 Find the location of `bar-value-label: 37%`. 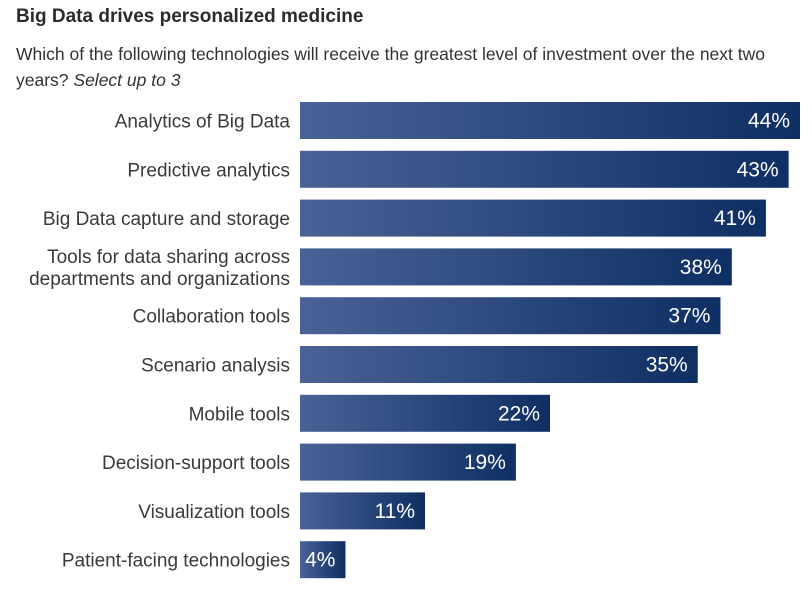

bar-value-label: 37% is located at coordinates (689, 316).